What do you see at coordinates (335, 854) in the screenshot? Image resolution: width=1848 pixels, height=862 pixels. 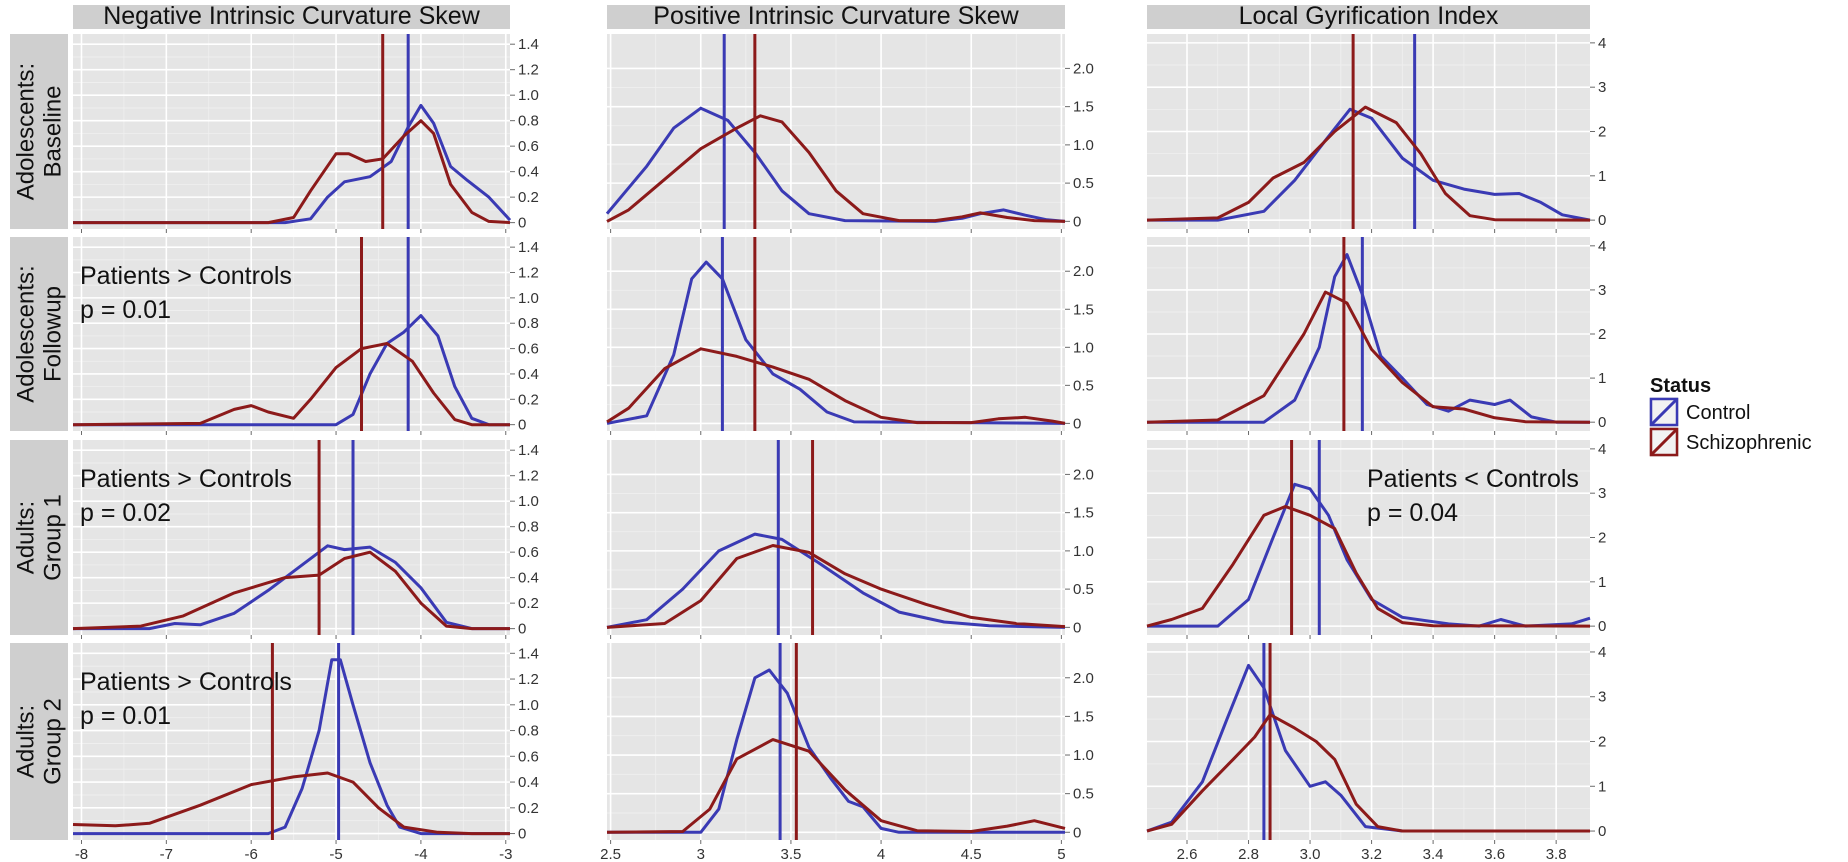 I see `x-tick-label: -5` at bounding box center [335, 854].